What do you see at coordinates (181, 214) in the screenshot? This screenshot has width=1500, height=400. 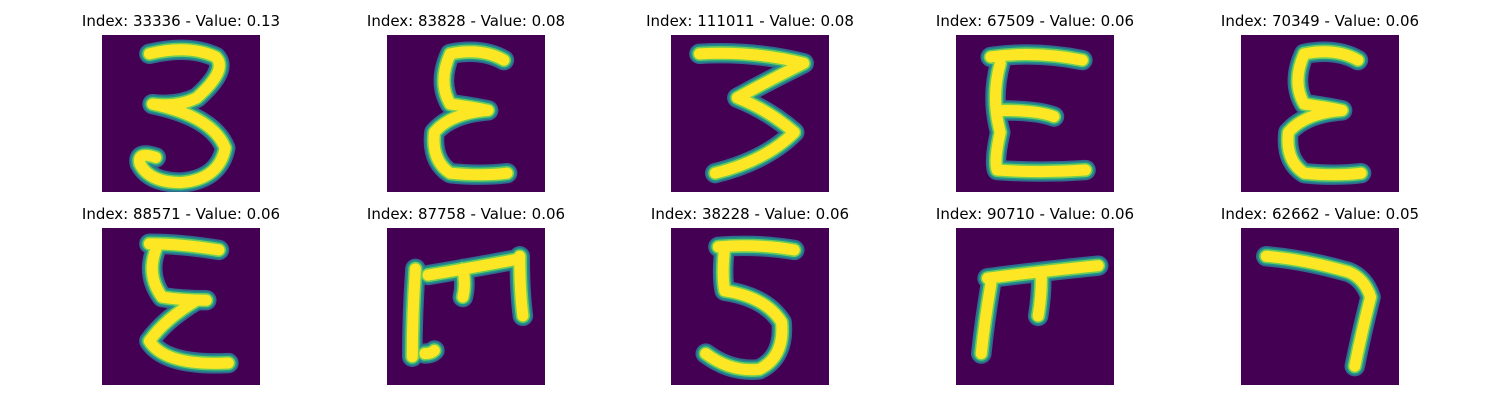 I see `tile-title: Index: 88571 - Value: 0.06` at bounding box center [181, 214].